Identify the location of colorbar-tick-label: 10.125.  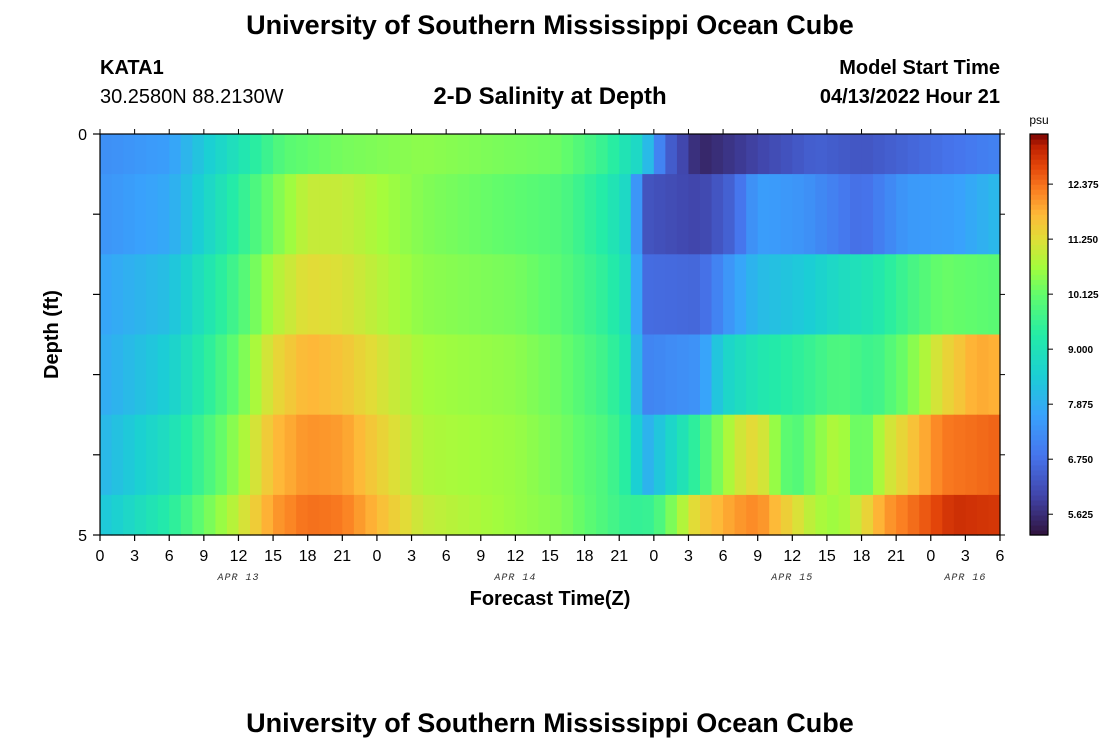
(1083, 295).